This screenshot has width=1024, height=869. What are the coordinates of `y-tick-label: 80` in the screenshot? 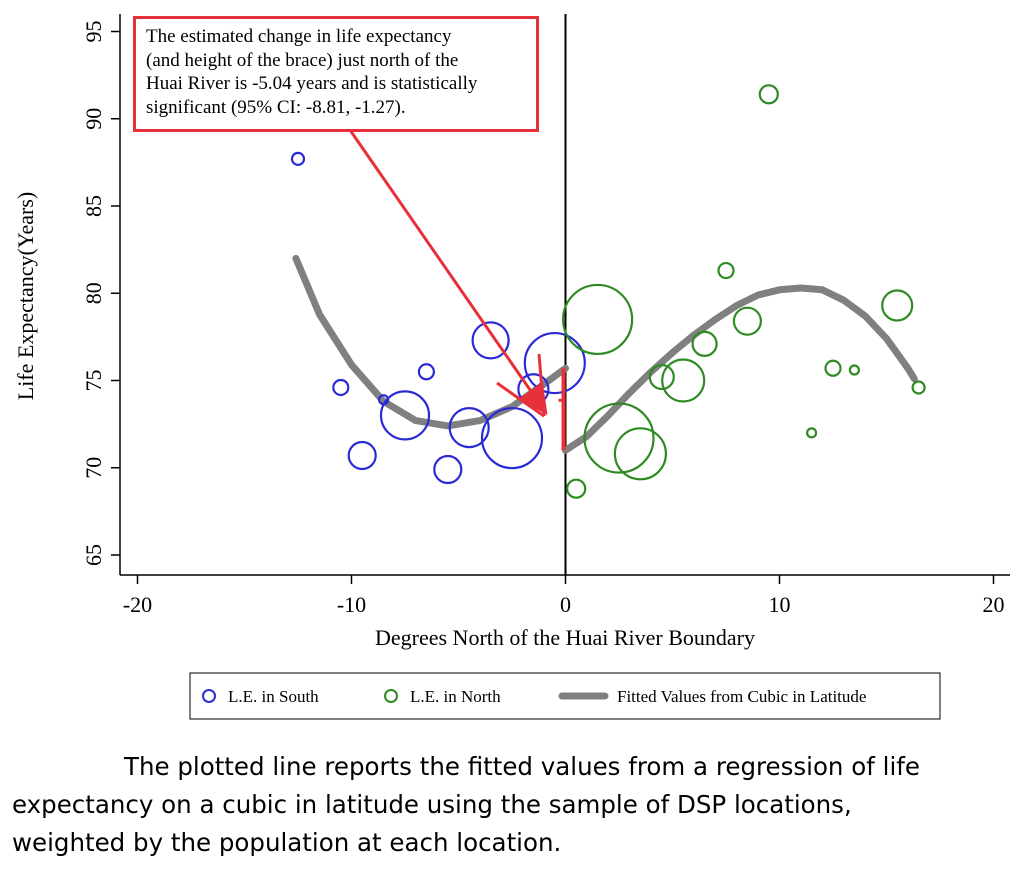 It's located at (93, 293).